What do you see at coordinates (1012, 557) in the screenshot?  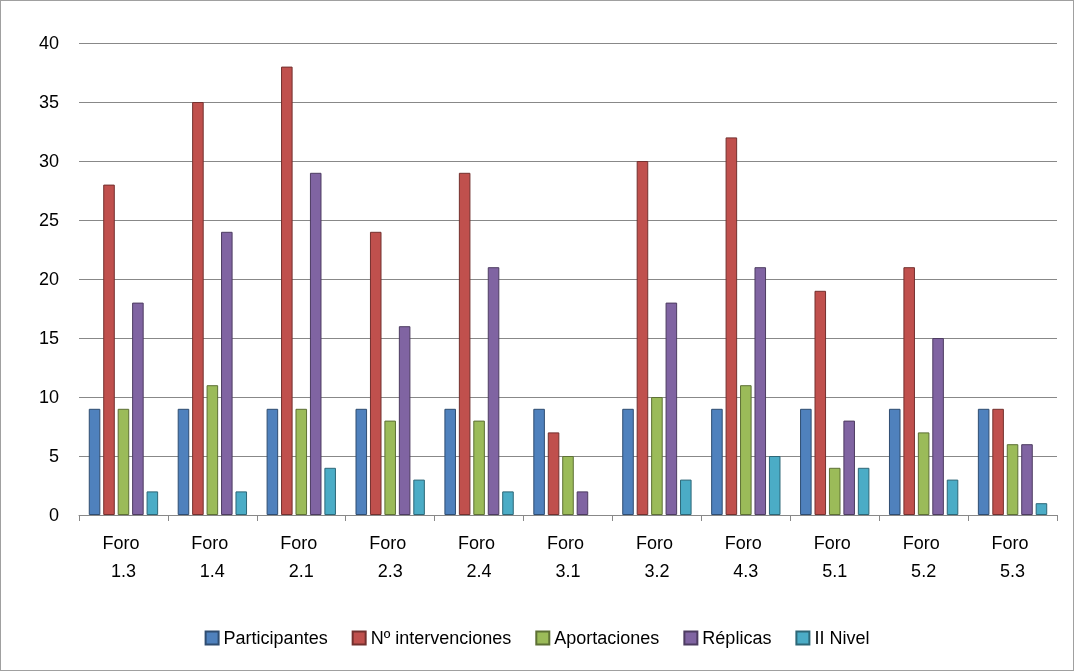 I see `x-tick-label: Foro 5.3` at bounding box center [1012, 557].